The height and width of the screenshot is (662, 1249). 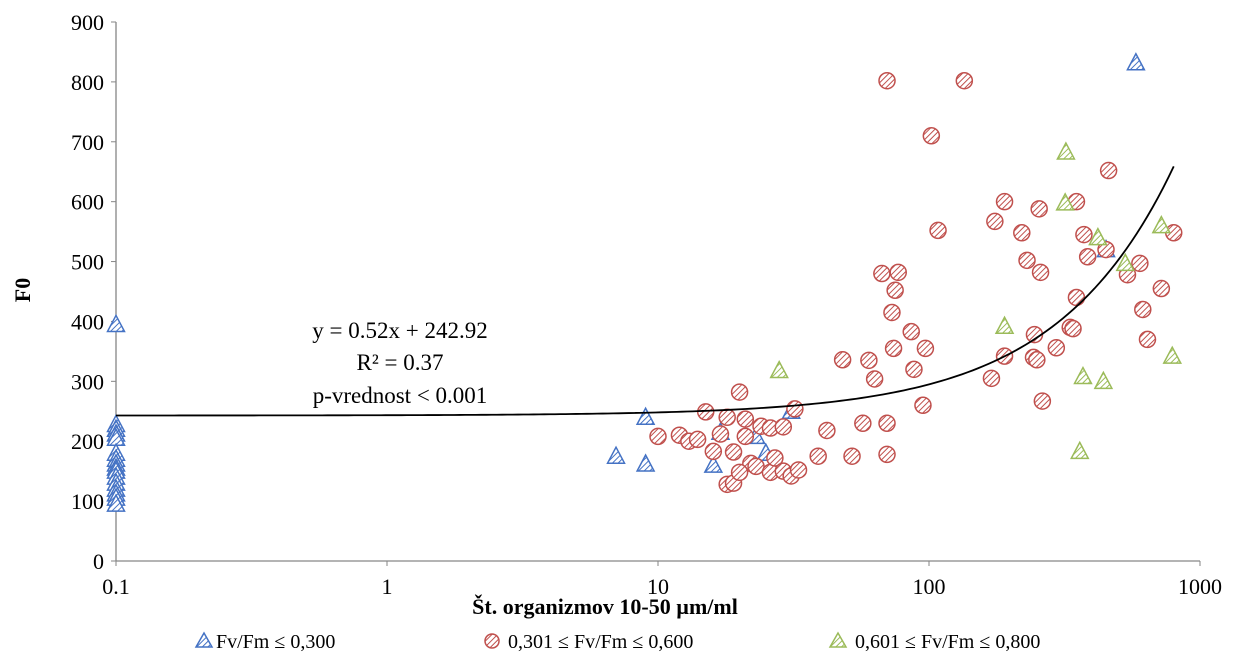 I want to click on y-tick-label: 200, so click(x=87, y=441).